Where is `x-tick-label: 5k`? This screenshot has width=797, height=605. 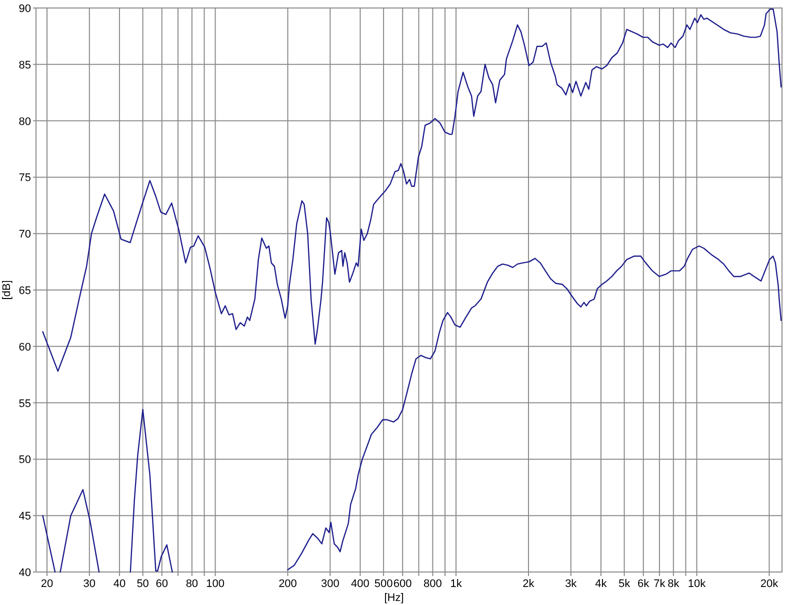
x-tick-label: 5k is located at coordinates (624, 584).